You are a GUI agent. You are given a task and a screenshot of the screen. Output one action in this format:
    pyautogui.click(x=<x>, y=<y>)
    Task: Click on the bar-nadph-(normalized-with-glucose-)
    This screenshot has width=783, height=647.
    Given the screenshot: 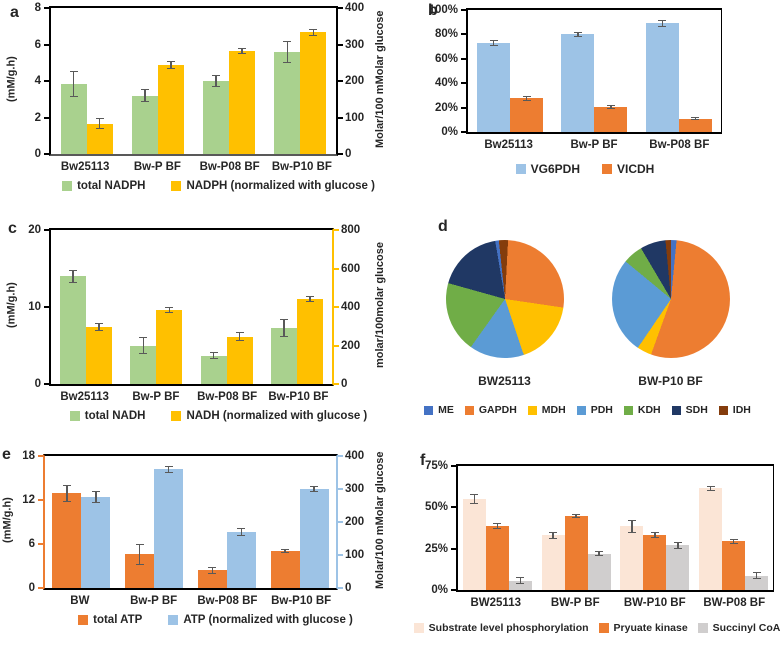 What is the action you would take?
    pyautogui.click(x=99, y=136)
    